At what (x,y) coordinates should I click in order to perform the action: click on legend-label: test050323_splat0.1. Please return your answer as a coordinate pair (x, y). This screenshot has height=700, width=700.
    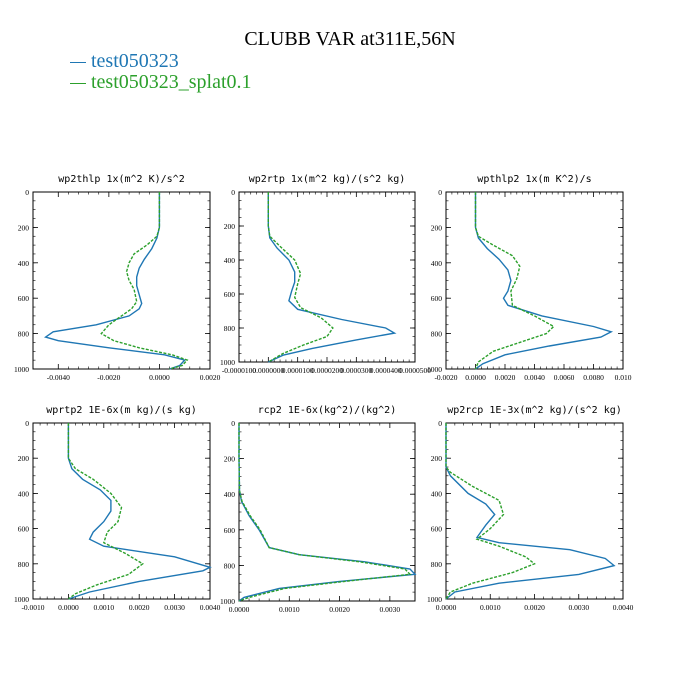
    Looking at the image, I should click on (171, 82).